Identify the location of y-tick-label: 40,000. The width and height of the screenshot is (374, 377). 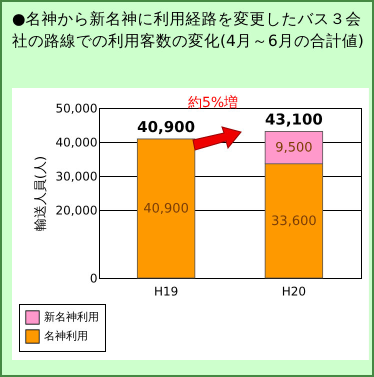
(77, 143).